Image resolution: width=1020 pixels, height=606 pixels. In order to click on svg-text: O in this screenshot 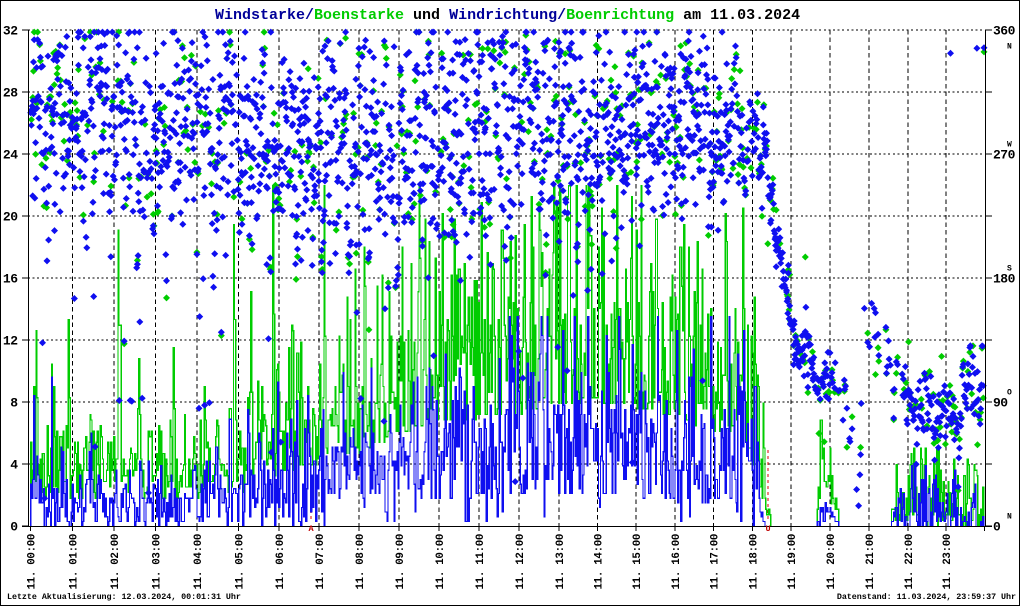, I will do `click(1009, 393)`.